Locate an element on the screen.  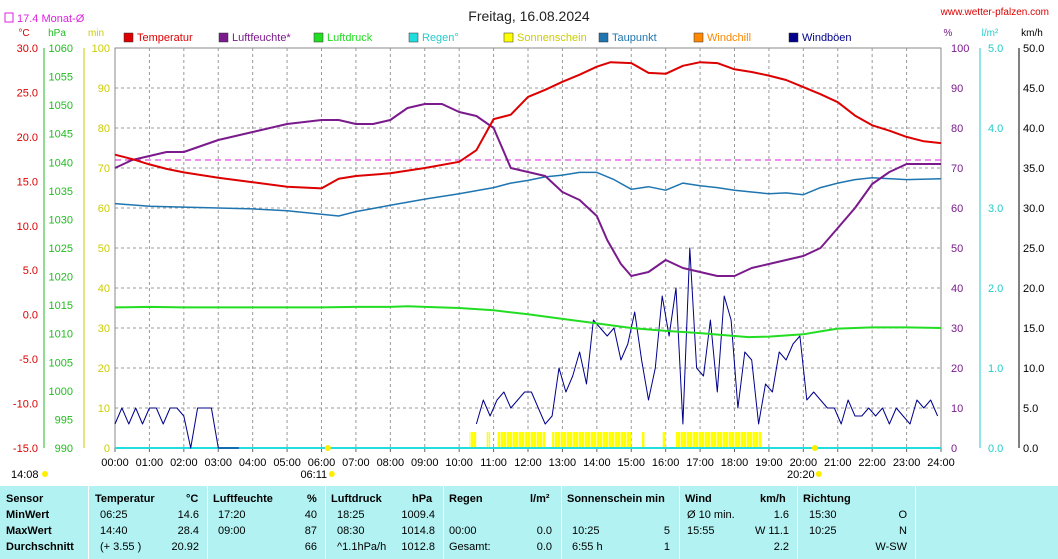
series-line-taupunkt is located at coordinates (528, 194).